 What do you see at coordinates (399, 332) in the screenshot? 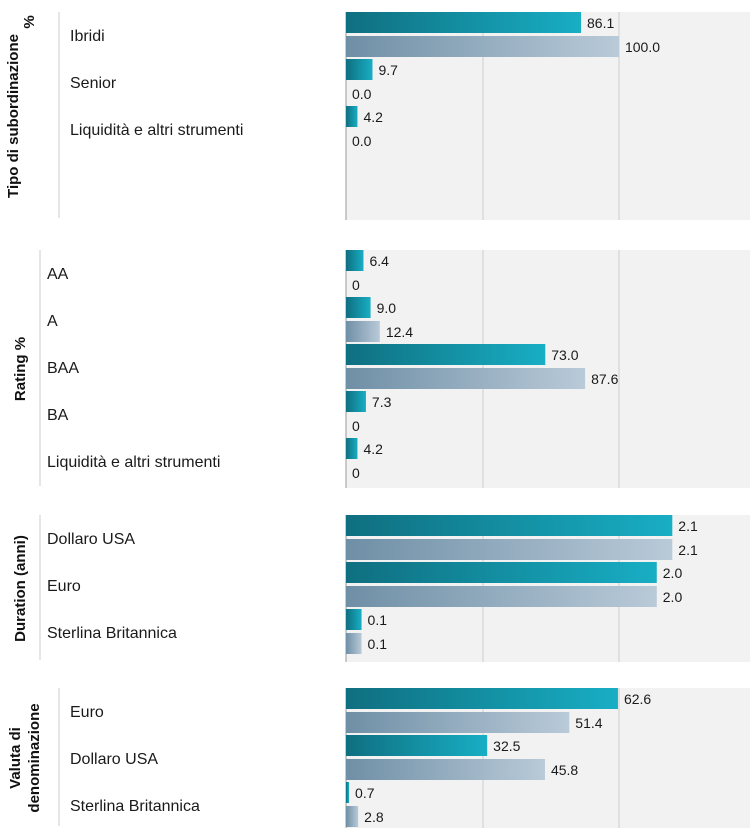
I see `data-label-series-2: 12.4` at bounding box center [399, 332].